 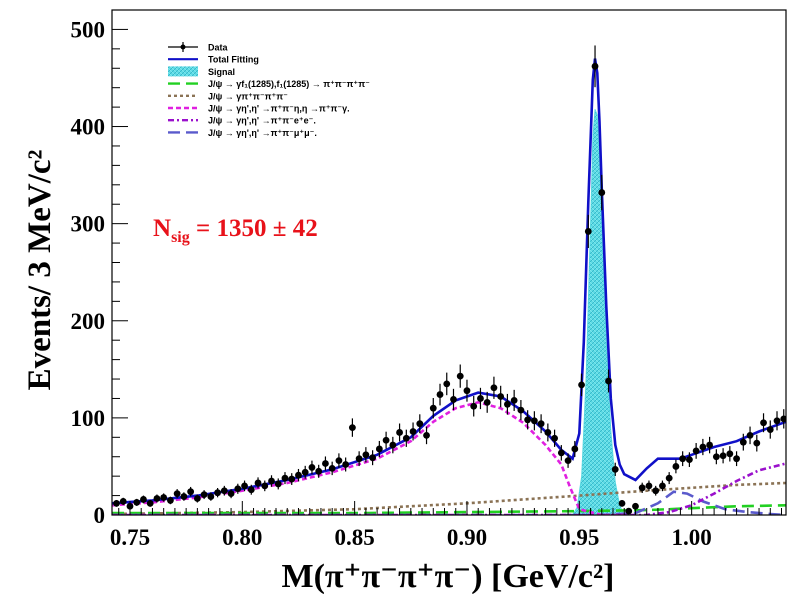 What do you see at coordinates (40, 269) in the screenshot?
I see `y-axis-title: Events/ 3 MeV/c²` at bounding box center [40, 269].